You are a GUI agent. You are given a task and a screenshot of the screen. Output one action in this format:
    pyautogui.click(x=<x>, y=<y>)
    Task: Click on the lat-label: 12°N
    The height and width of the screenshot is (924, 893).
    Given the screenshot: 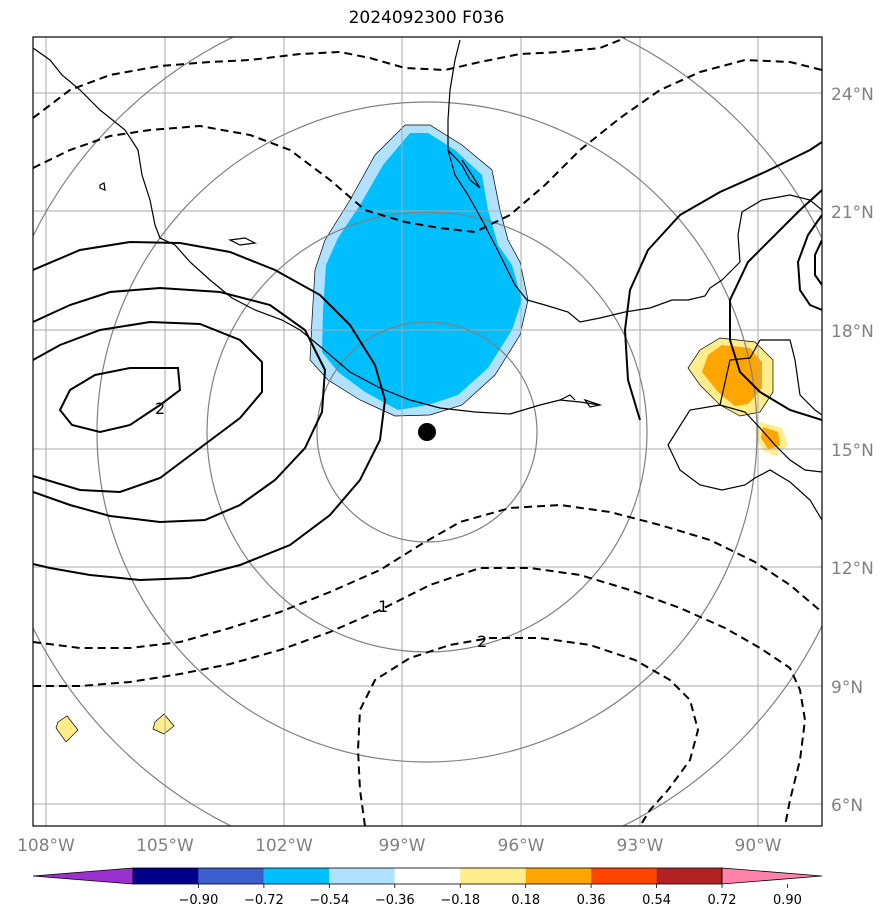 What is the action you would take?
    pyautogui.click(x=852, y=569)
    